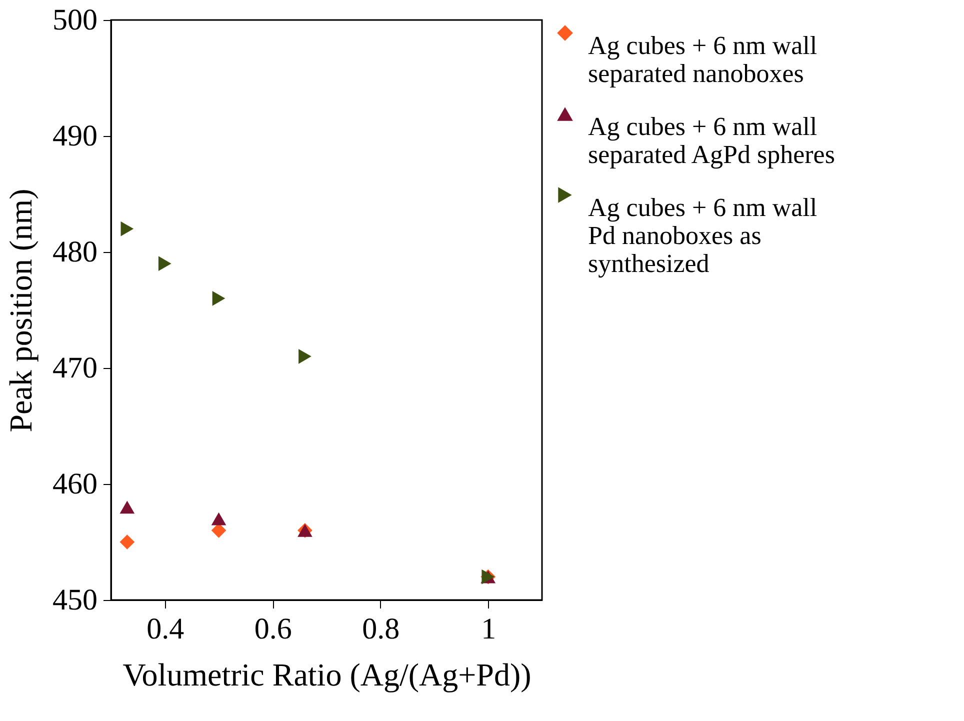 This screenshot has width=964, height=721. What do you see at coordinates (711, 140) in the screenshot?
I see `legend-label: Ag cubes + 6 nm wall separated AgPd spheres` at bounding box center [711, 140].